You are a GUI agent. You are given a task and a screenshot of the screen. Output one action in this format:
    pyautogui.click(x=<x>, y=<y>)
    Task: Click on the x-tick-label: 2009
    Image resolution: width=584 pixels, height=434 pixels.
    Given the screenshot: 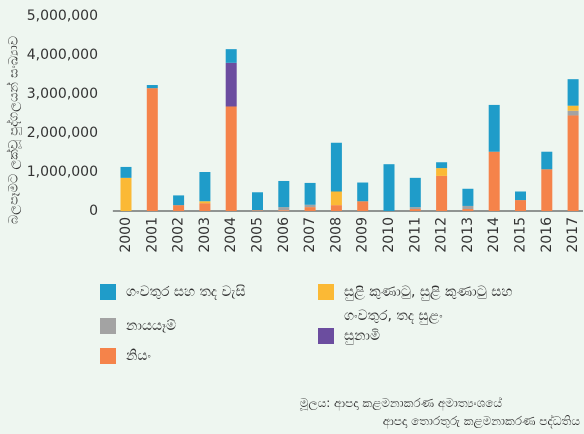 What is the action you would take?
    pyautogui.click(x=363, y=235)
    